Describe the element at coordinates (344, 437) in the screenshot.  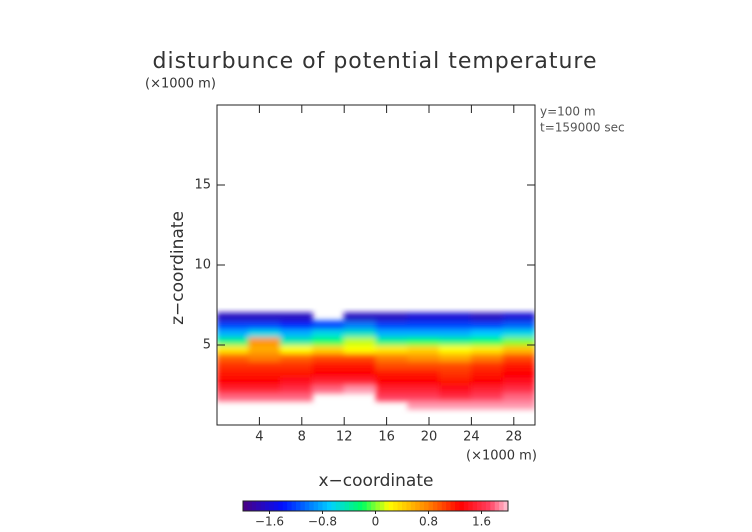
I see `x-tick-label: 12` at that location.